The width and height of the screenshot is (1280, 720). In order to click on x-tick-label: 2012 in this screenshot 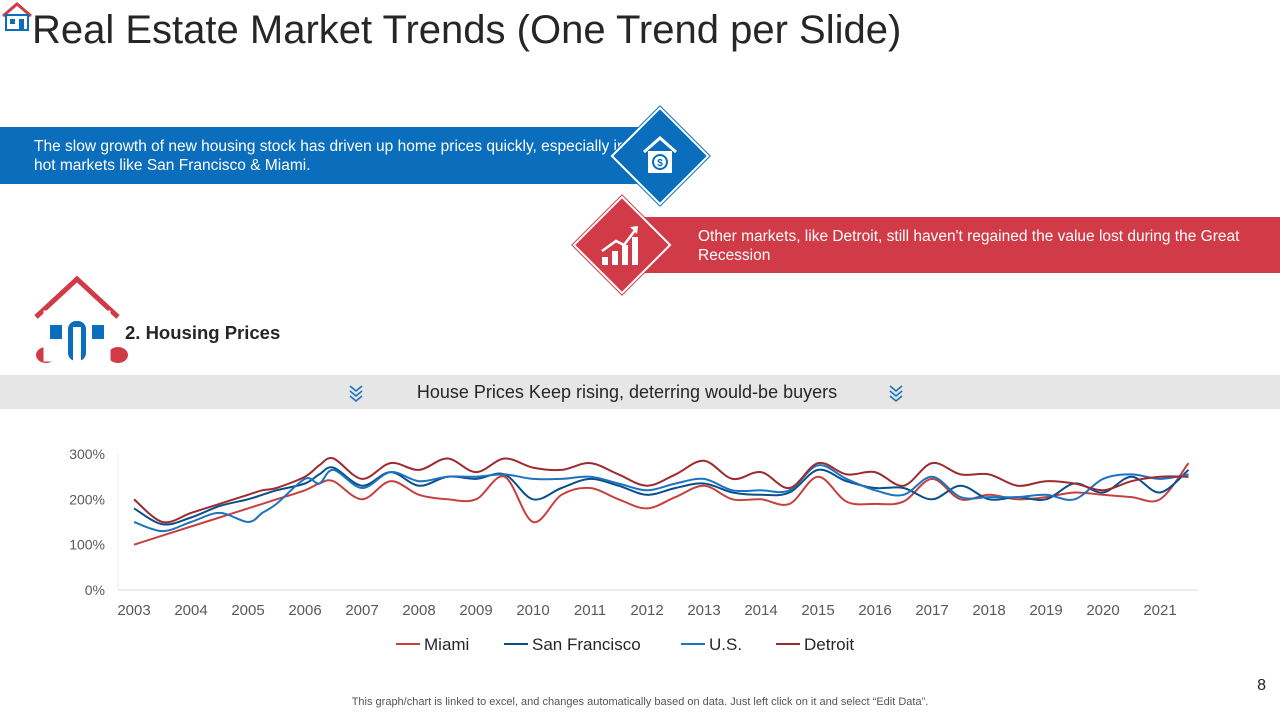, I will do `click(646, 610)`.